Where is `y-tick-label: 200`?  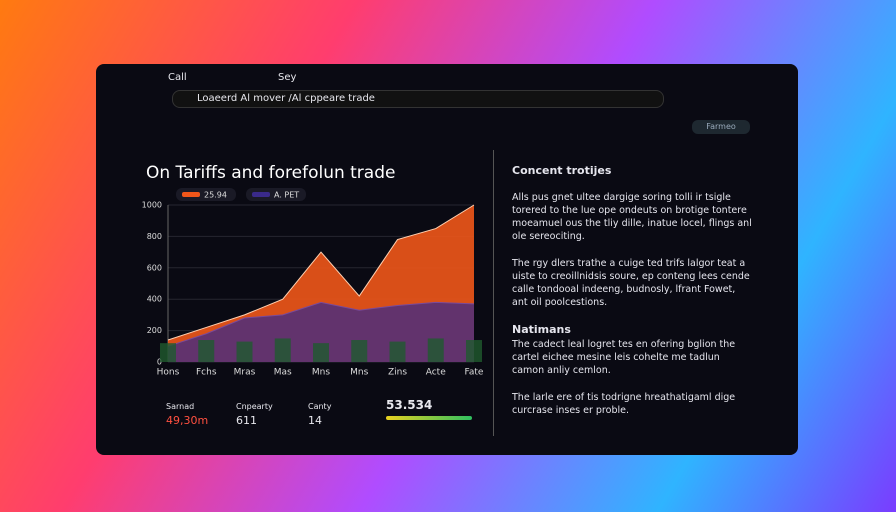
y-tick-label: 200 is located at coordinates (154, 330).